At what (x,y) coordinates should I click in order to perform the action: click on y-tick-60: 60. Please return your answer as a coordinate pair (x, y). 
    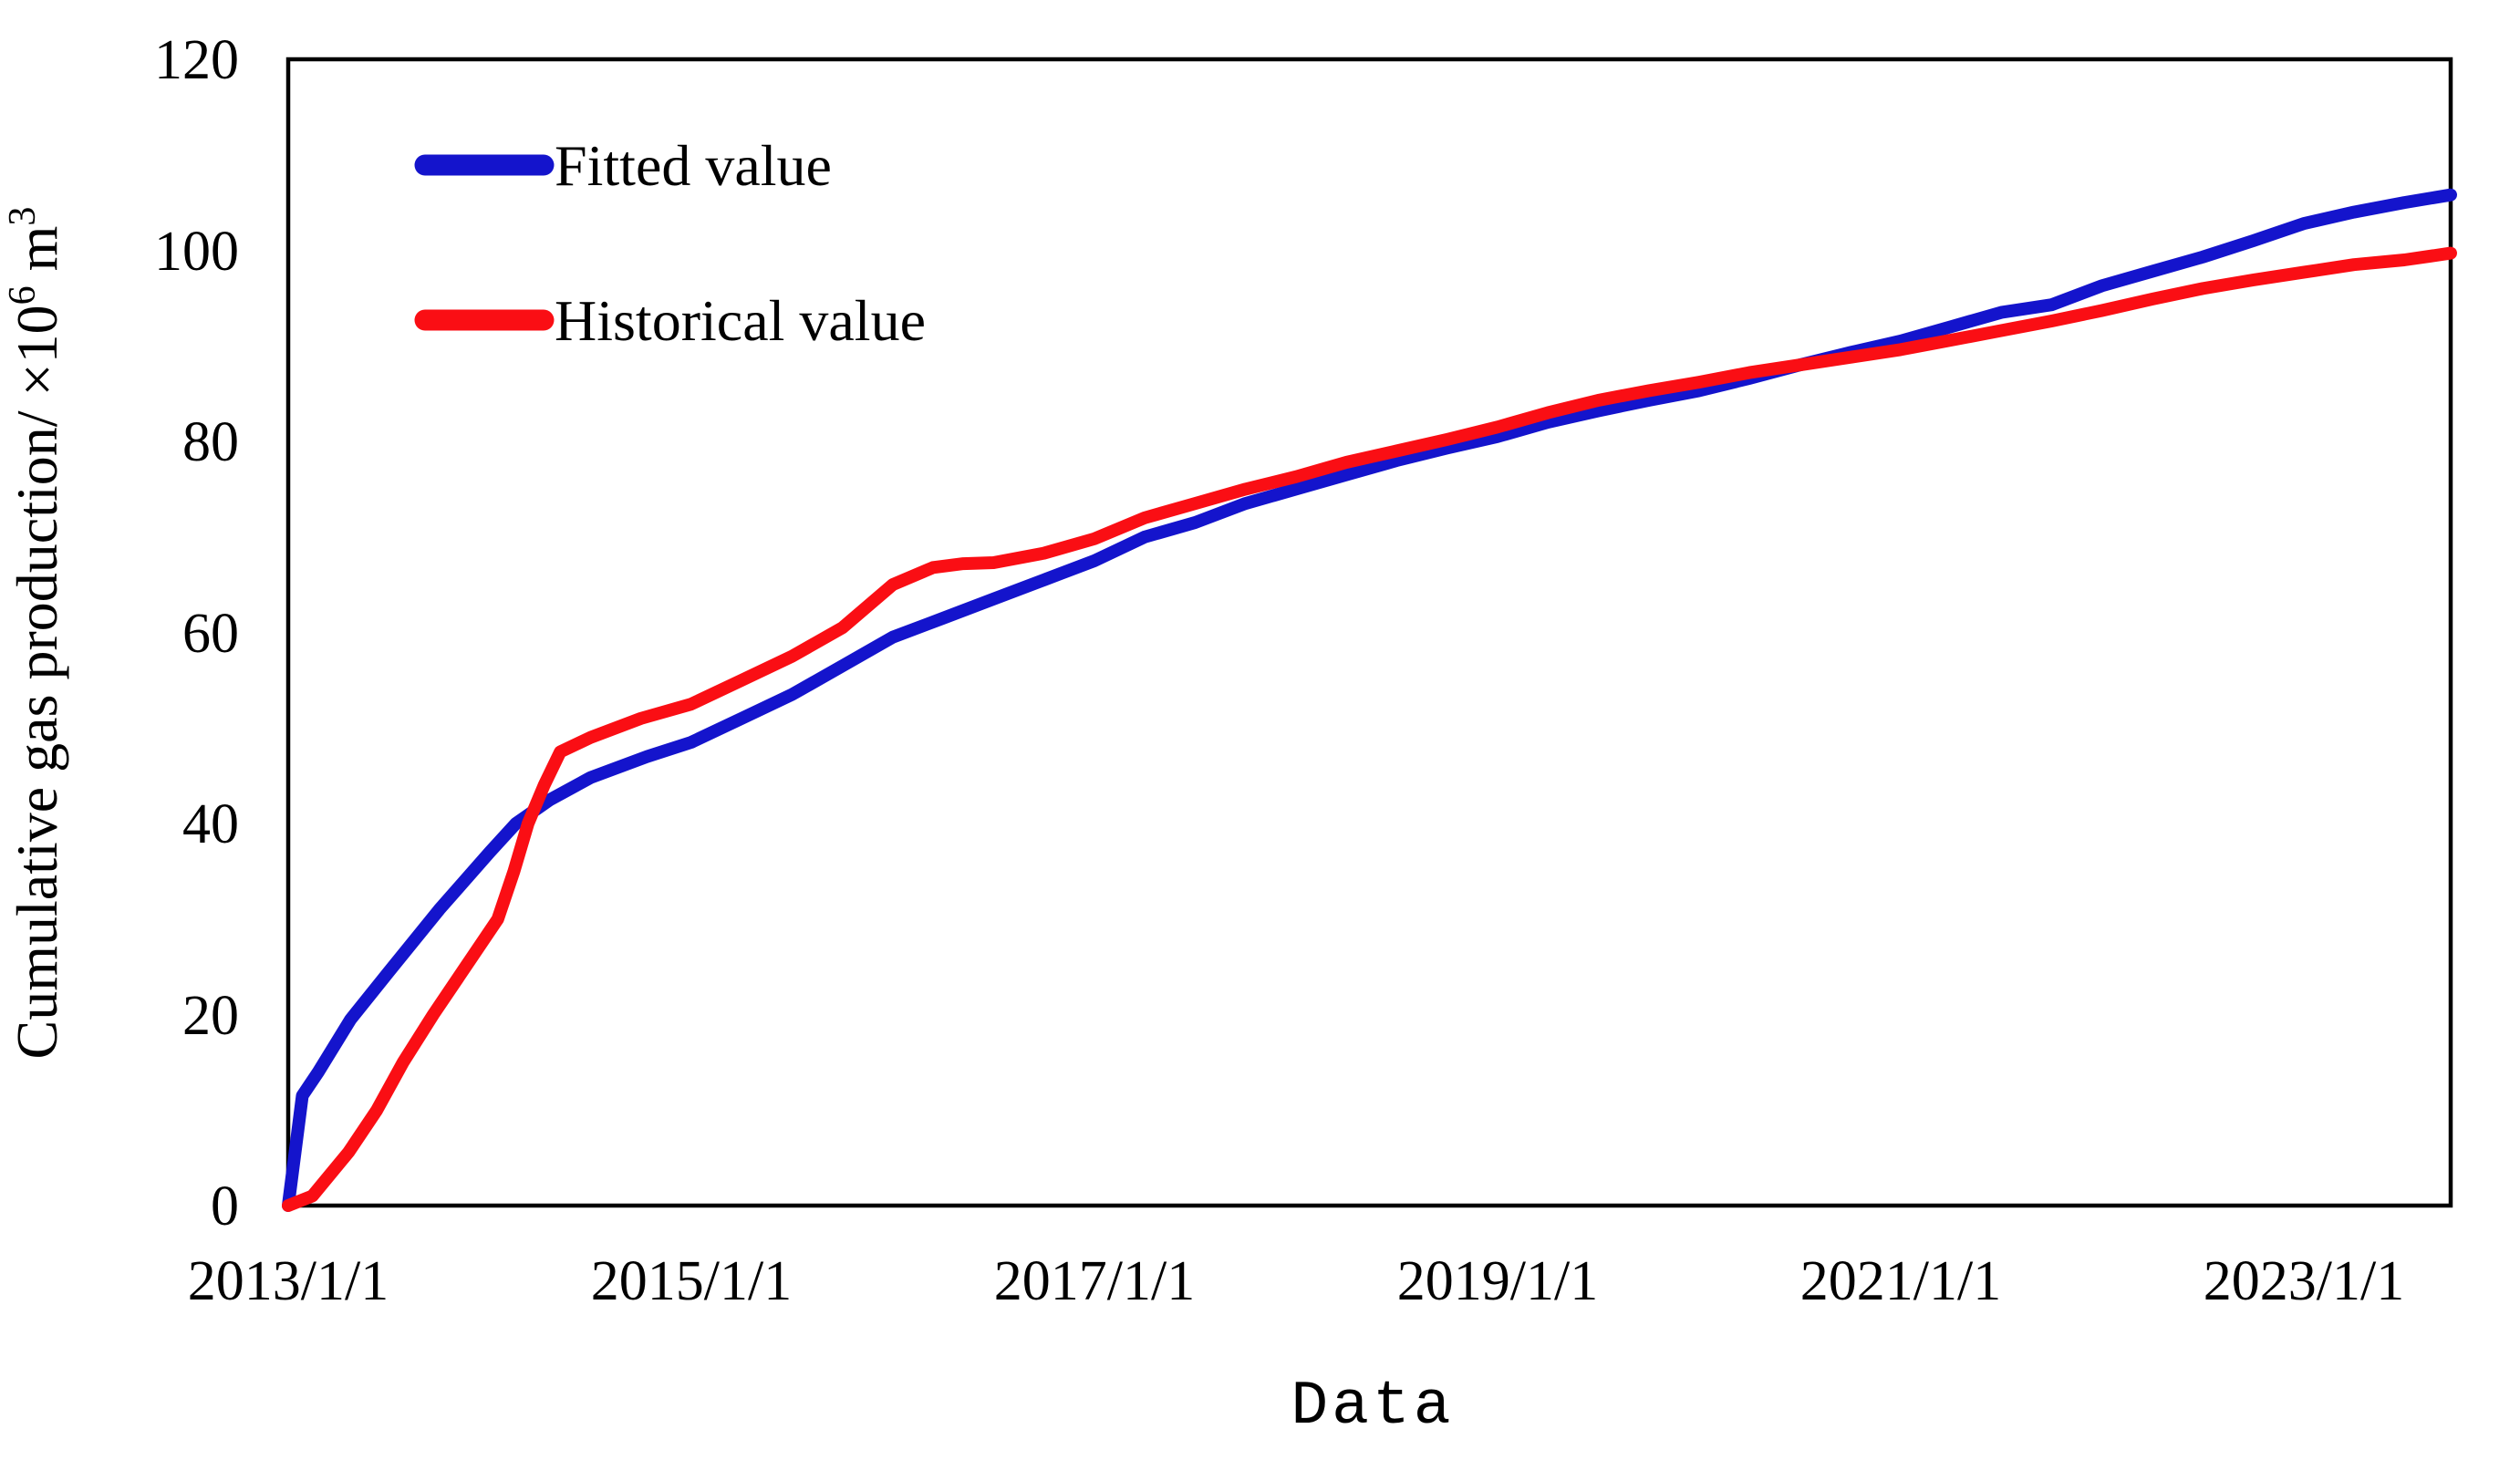
    Looking at the image, I should click on (210, 634).